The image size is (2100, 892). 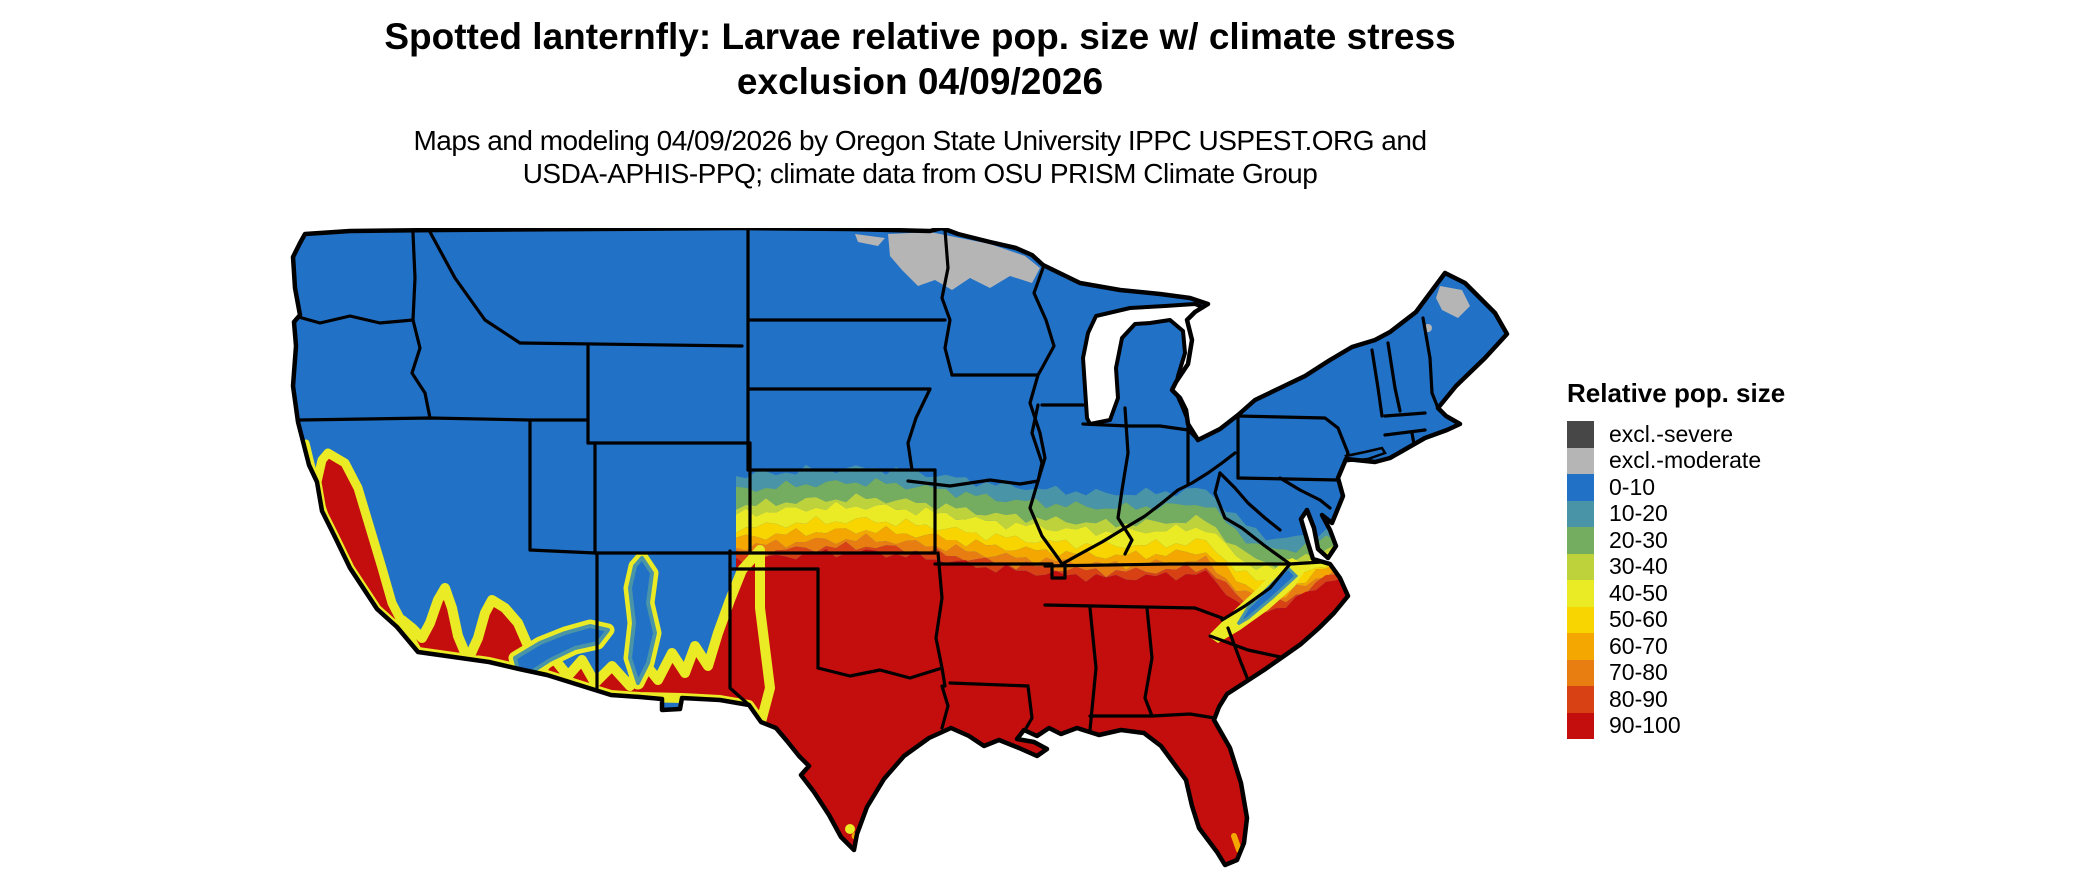 I want to click on legend-item: 0-10, so click(x=1727, y=487).